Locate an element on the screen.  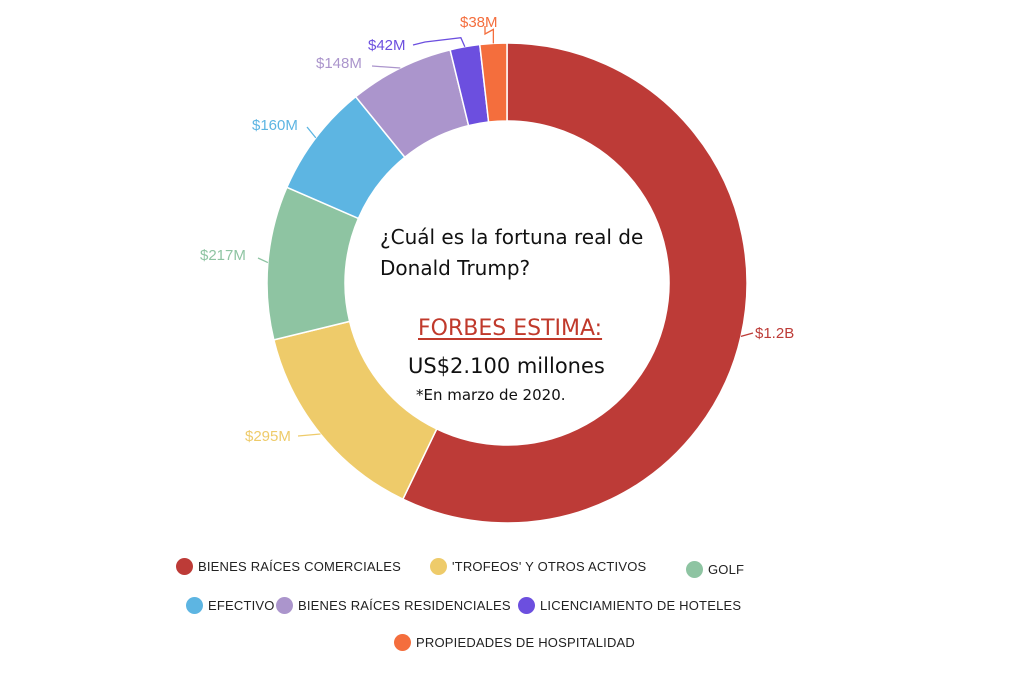
data-label-licenciamiento-de-hoteles: $42M is located at coordinates (387, 45).